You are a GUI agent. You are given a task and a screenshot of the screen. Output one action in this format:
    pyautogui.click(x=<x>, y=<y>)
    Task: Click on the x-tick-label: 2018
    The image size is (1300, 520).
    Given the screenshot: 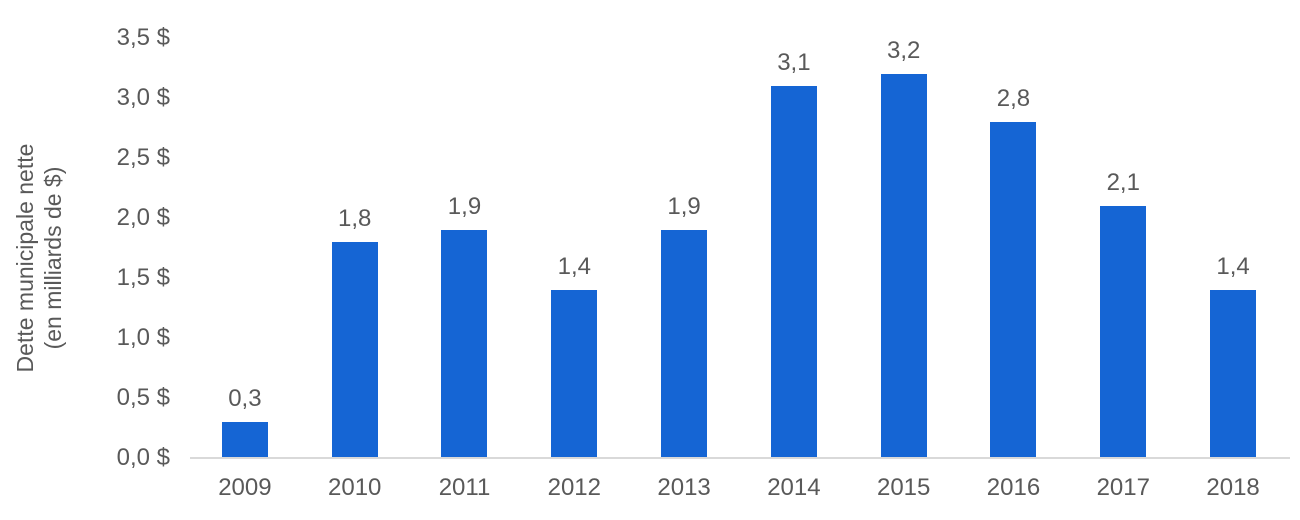 What is the action you would take?
    pyautogui.click(x=1233, y=487)
    